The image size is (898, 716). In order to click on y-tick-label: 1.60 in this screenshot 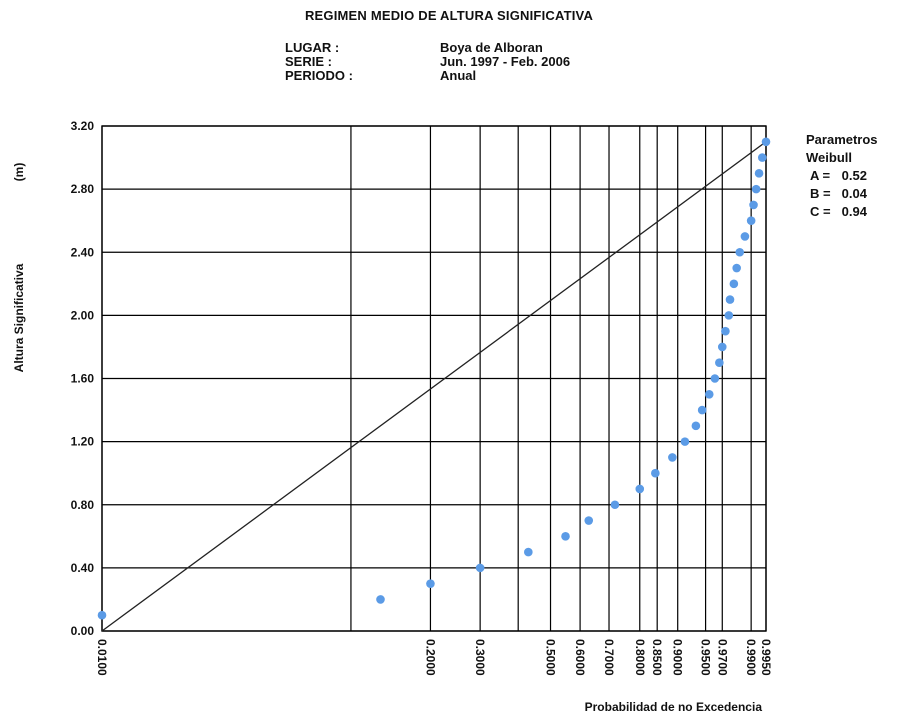, I will do `click(83, 379)`.